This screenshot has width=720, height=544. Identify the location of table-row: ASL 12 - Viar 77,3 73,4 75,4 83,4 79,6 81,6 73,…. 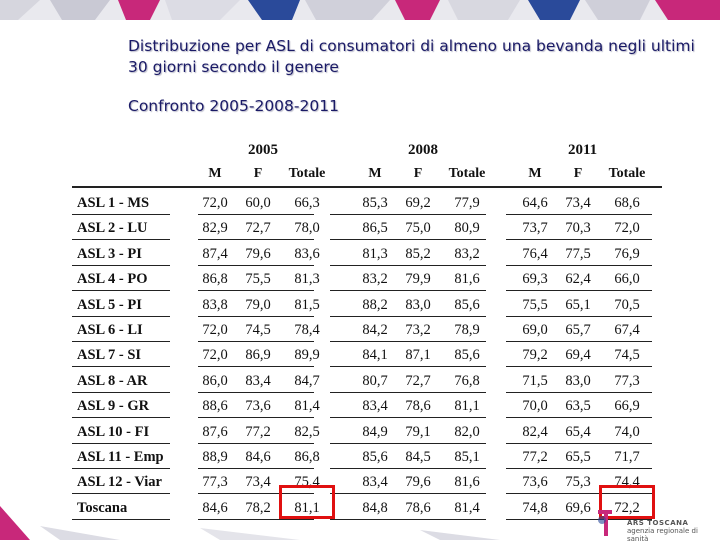
(367, 482).